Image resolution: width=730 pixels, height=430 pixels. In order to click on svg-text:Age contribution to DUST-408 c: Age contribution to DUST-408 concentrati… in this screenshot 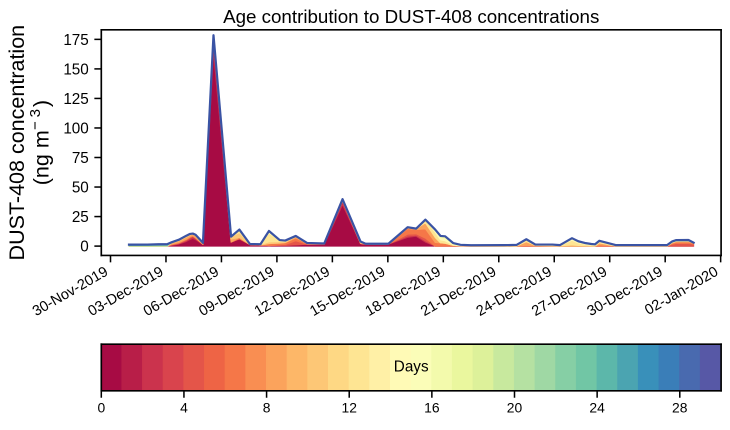, I will do `click(411, 16)`.